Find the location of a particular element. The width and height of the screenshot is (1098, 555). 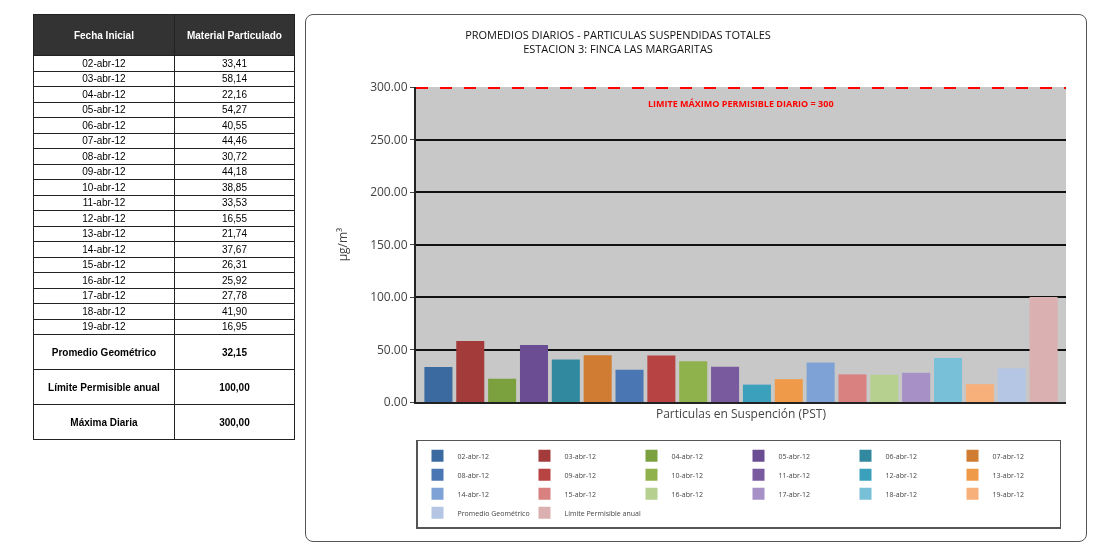

y-tick-label: 250.00 is located at coordinates (389, 139).